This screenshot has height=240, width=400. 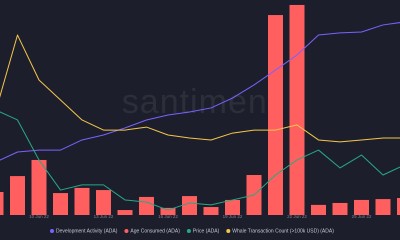 I want to click on x-tick-label: 22 Jun 22, so click(x=297, y=216).